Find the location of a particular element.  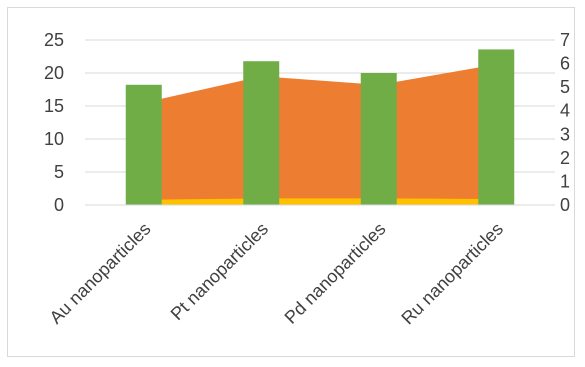

left-axis-ticks: 25 20 15 10 5 0 is located at coordinates (54, 122).